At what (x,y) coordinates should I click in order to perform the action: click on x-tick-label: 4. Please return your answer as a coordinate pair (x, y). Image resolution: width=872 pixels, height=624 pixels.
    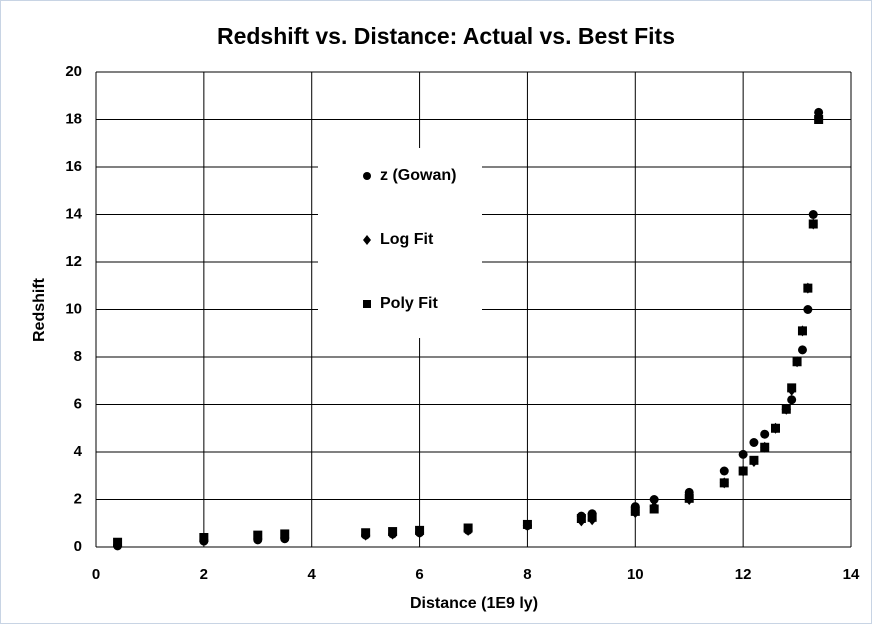
    Looking at the image, I should click on (312, 574).